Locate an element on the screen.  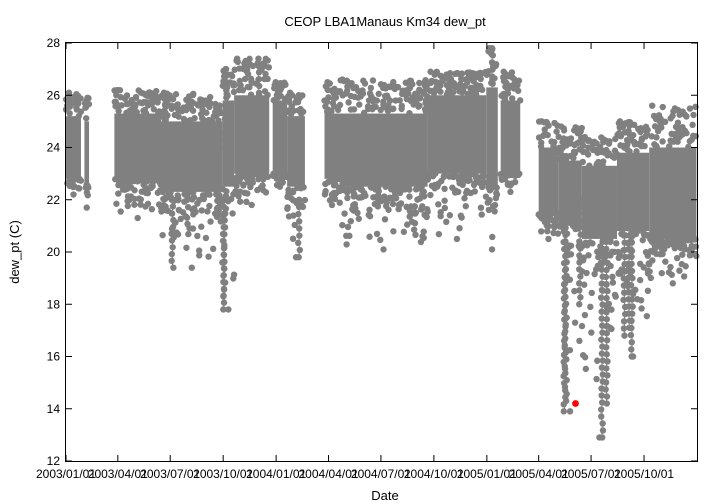
y-tick-label: 20 is located at coordinates (54, 252).